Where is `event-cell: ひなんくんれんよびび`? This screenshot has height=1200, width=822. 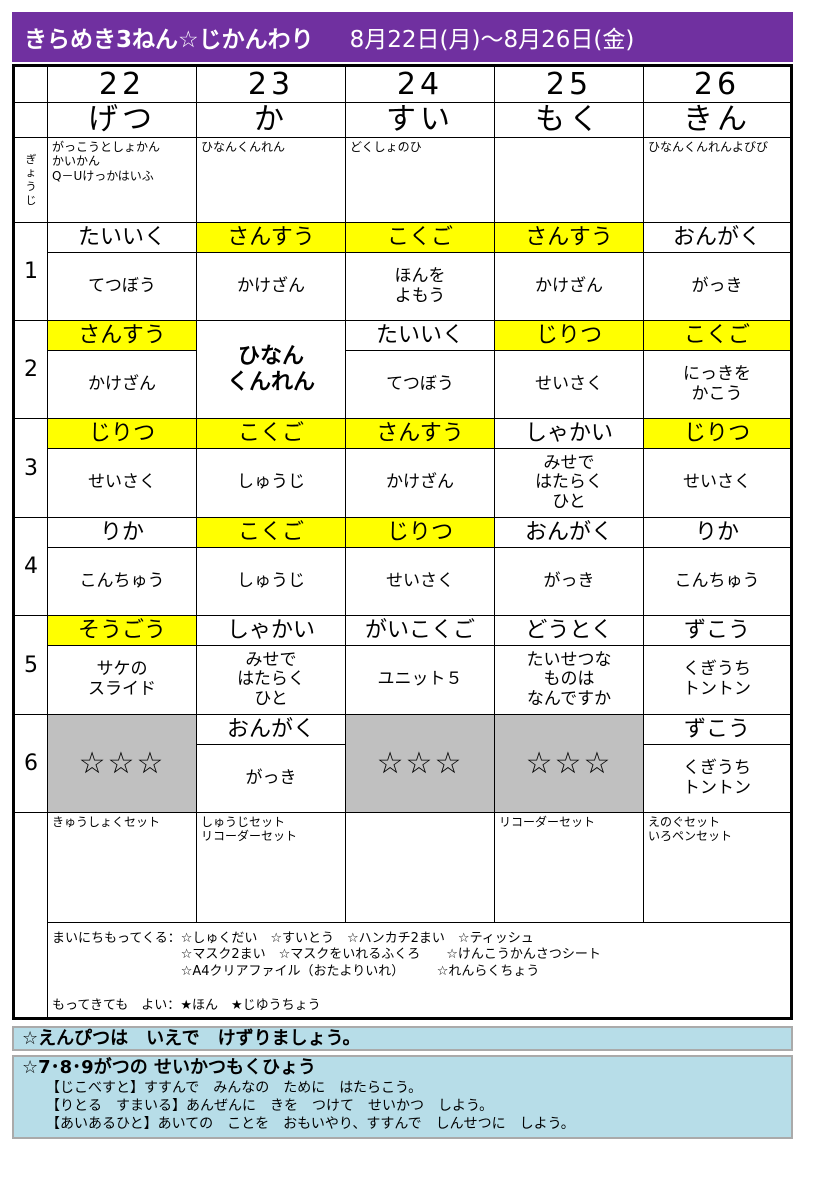
event-cell: ひなんくんれんよびび is located at coordinates (717, 180).